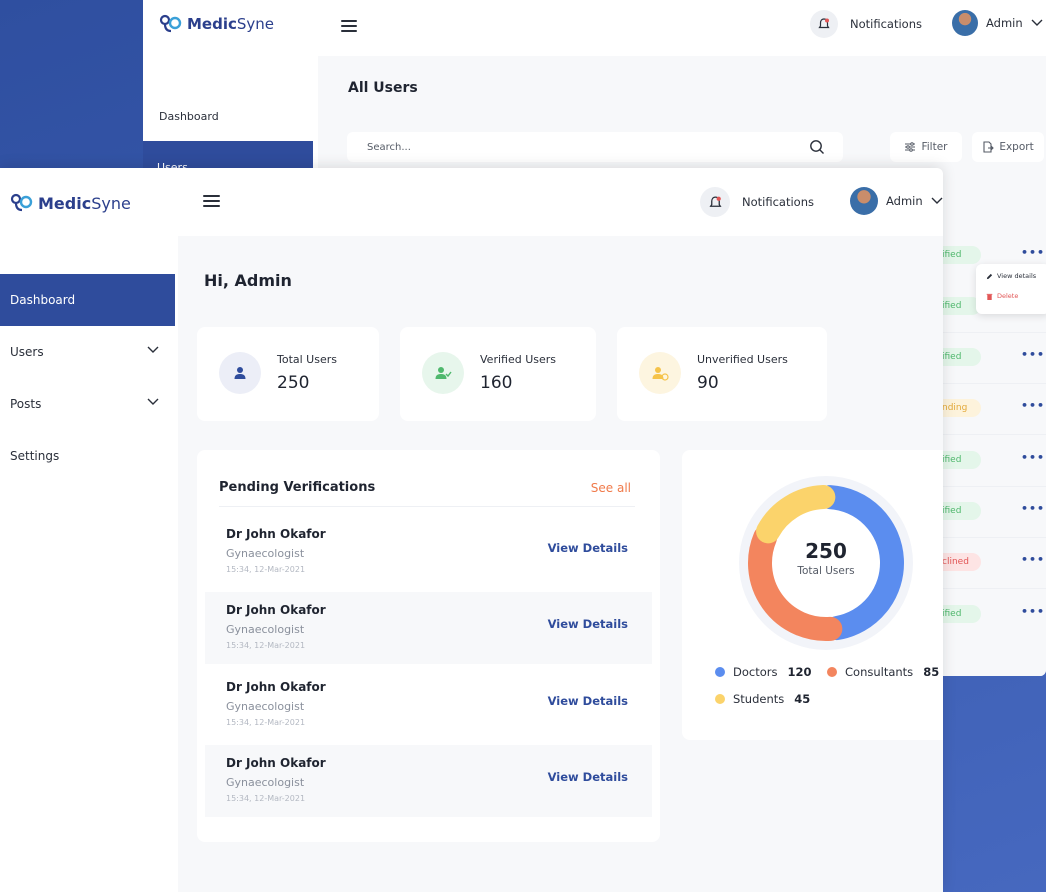 The height and width of the screenshot is (892, 1046). I want to click on delete-label: Delete, so click(1008, 296).